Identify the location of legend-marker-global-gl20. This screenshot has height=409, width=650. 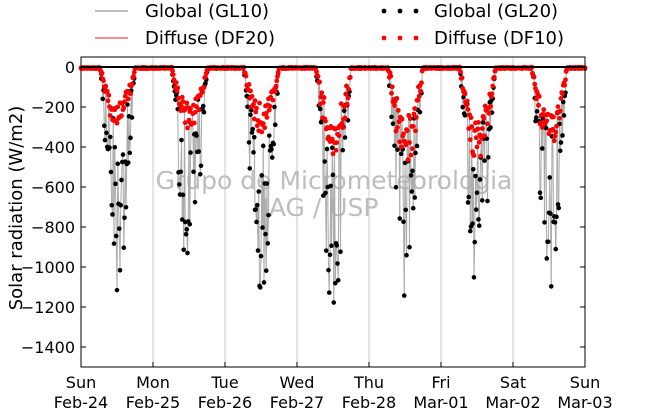
(416, 11).